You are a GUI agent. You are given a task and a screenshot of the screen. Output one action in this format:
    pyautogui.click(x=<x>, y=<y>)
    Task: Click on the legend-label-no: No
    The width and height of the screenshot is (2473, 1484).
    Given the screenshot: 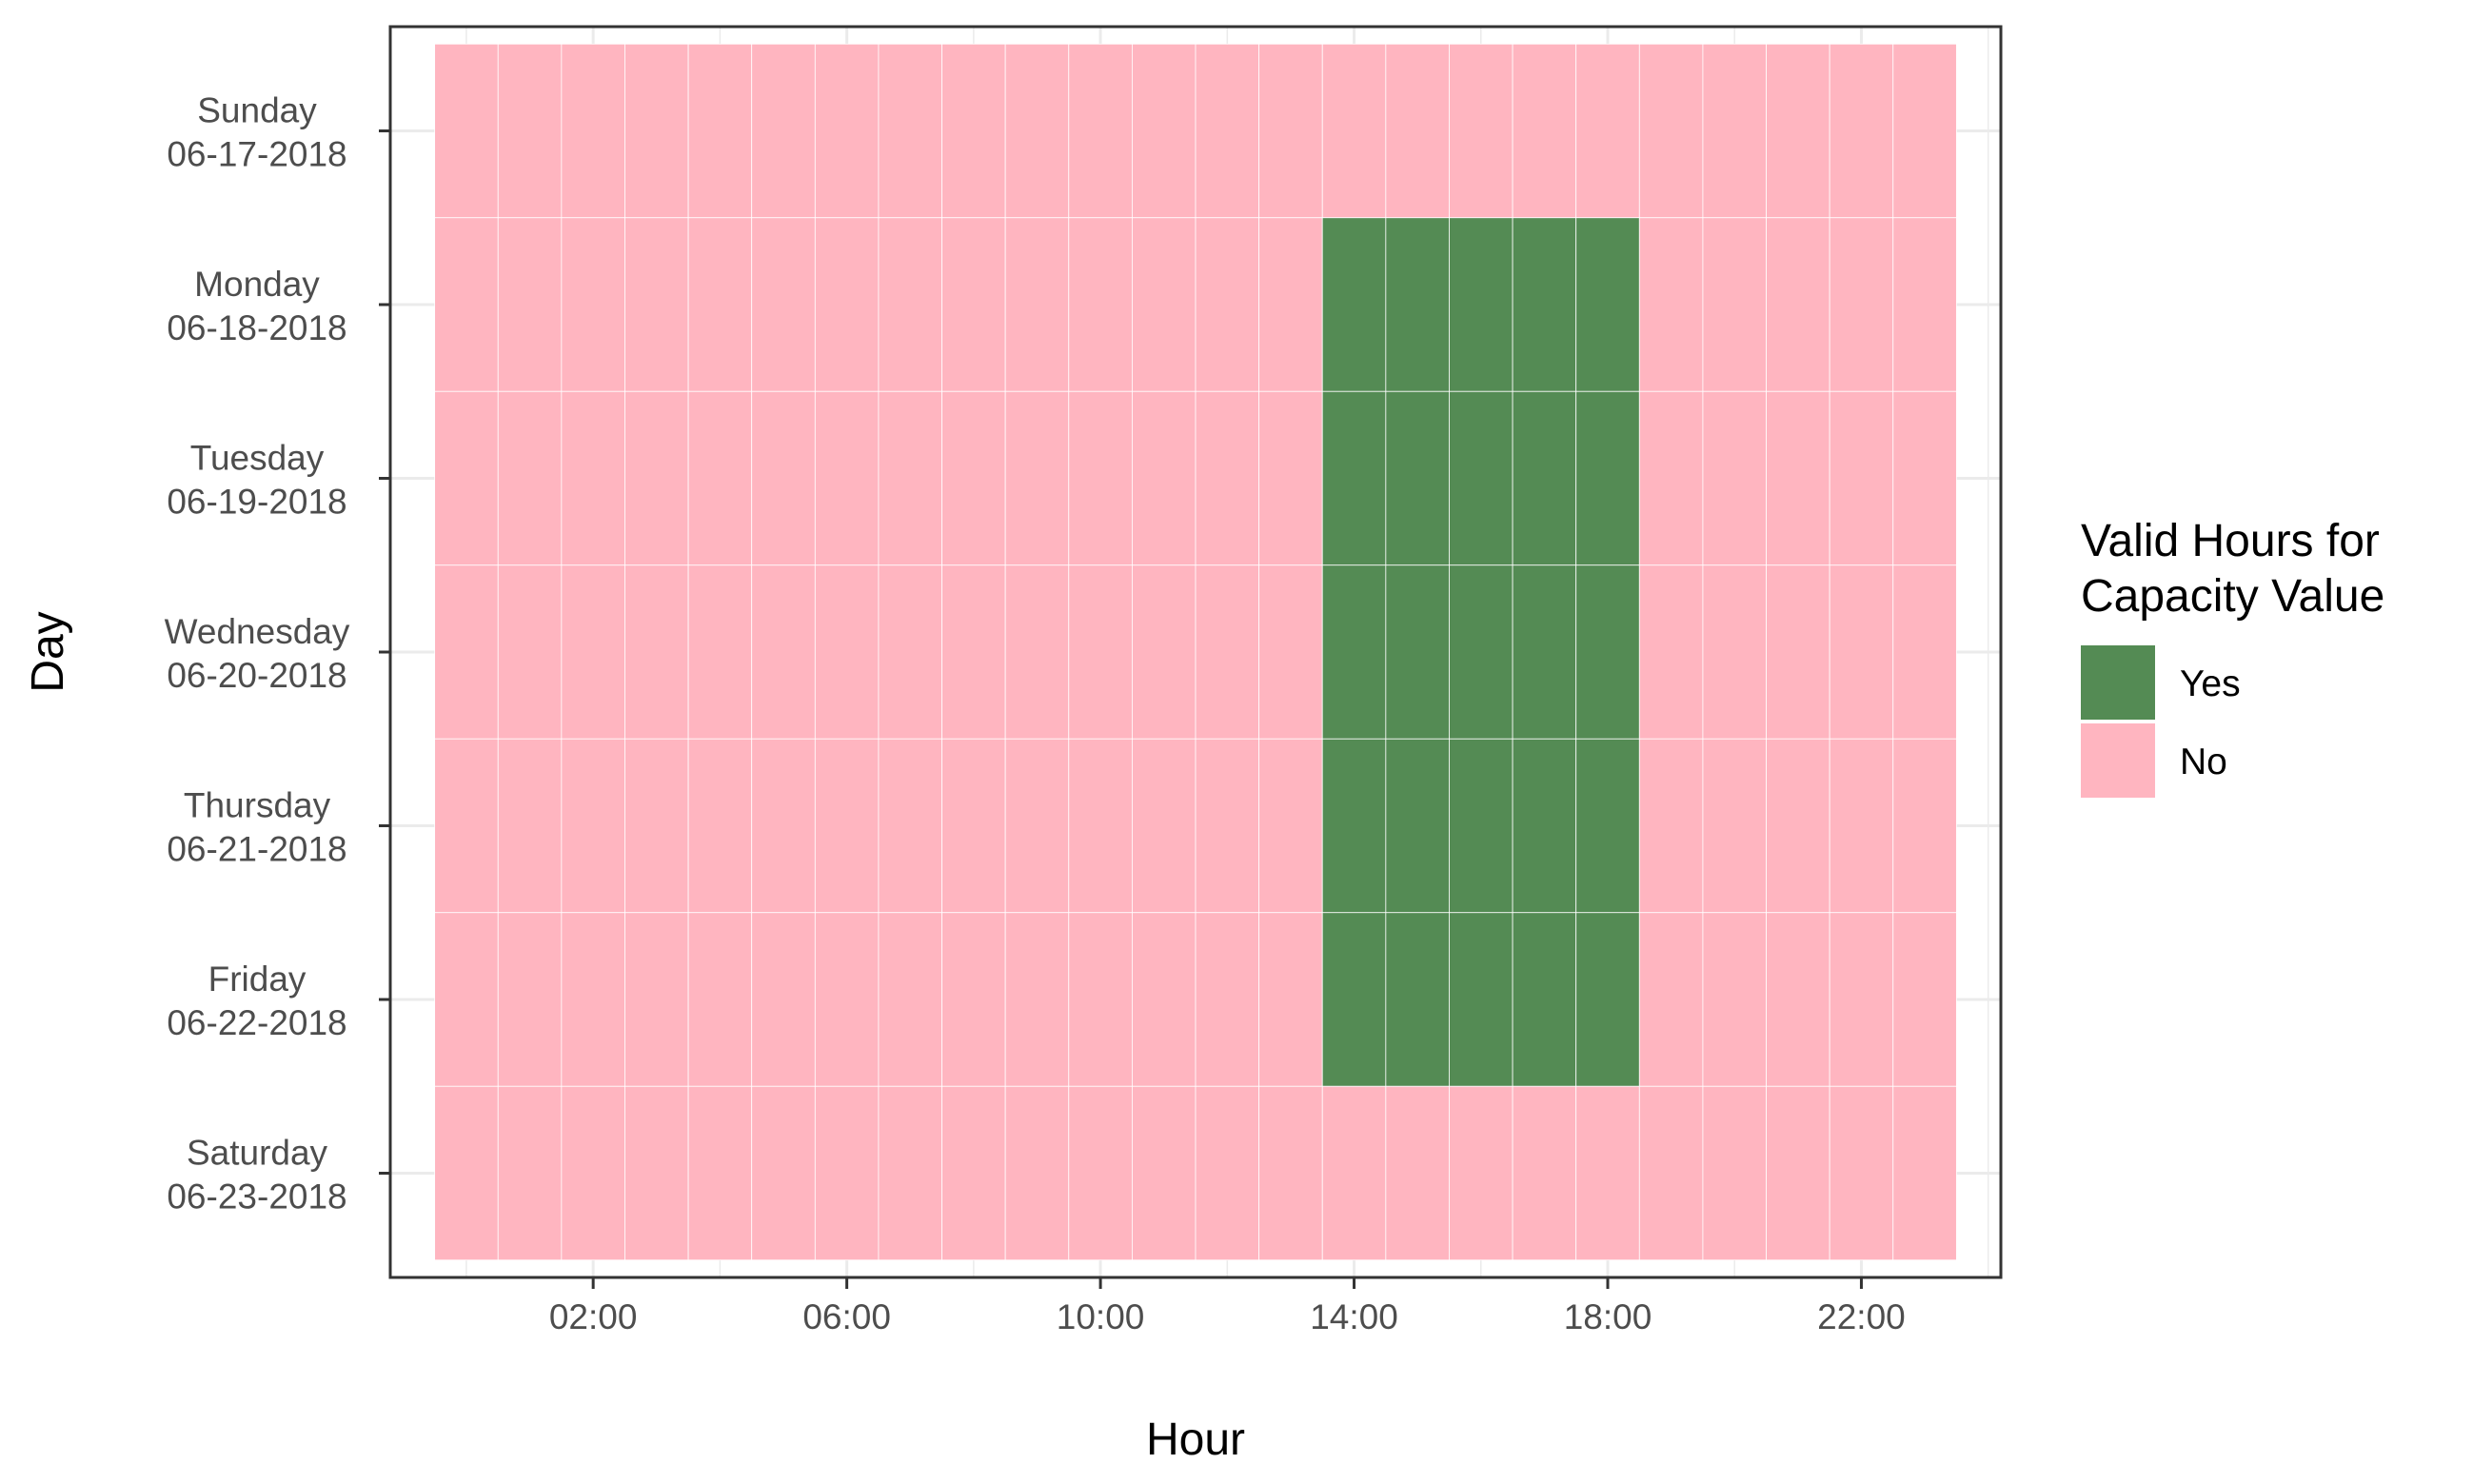 What is the action you would take?
    pyautogui.click(x=2204, y=762)
    